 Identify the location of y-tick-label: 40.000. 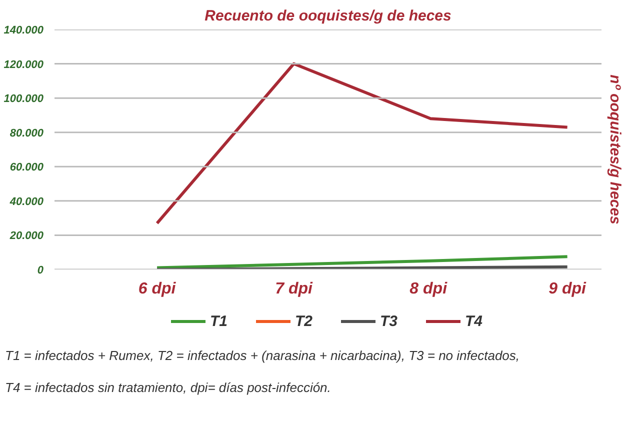
(26, 202).